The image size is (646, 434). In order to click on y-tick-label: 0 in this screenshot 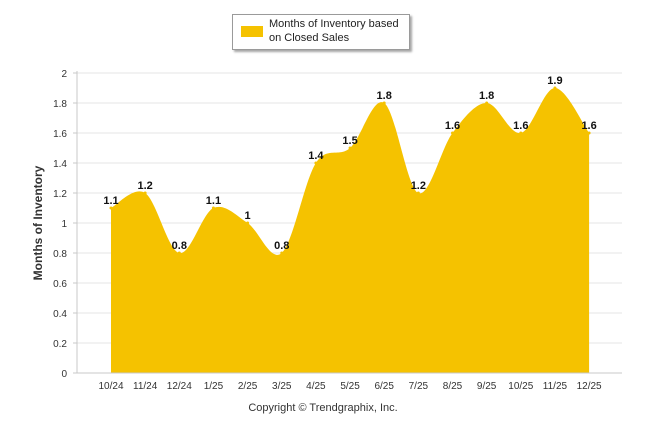, I will do `click(64, 374)`.